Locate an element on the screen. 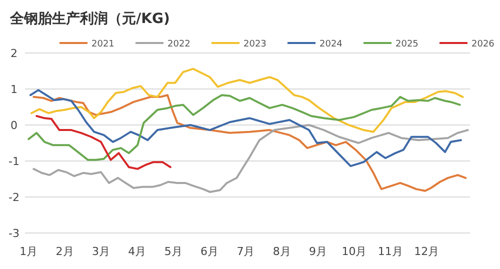 This screenshot has height=269, width=500. line-series is located at coordinates (104, 142).